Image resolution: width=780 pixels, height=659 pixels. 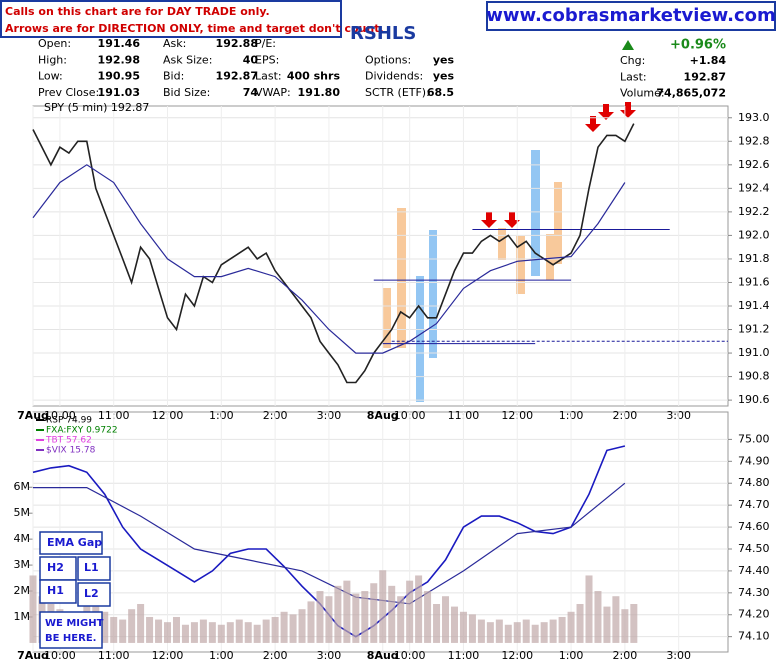 I want to click on quote-label: P/E:, so click(x=265, y=43).